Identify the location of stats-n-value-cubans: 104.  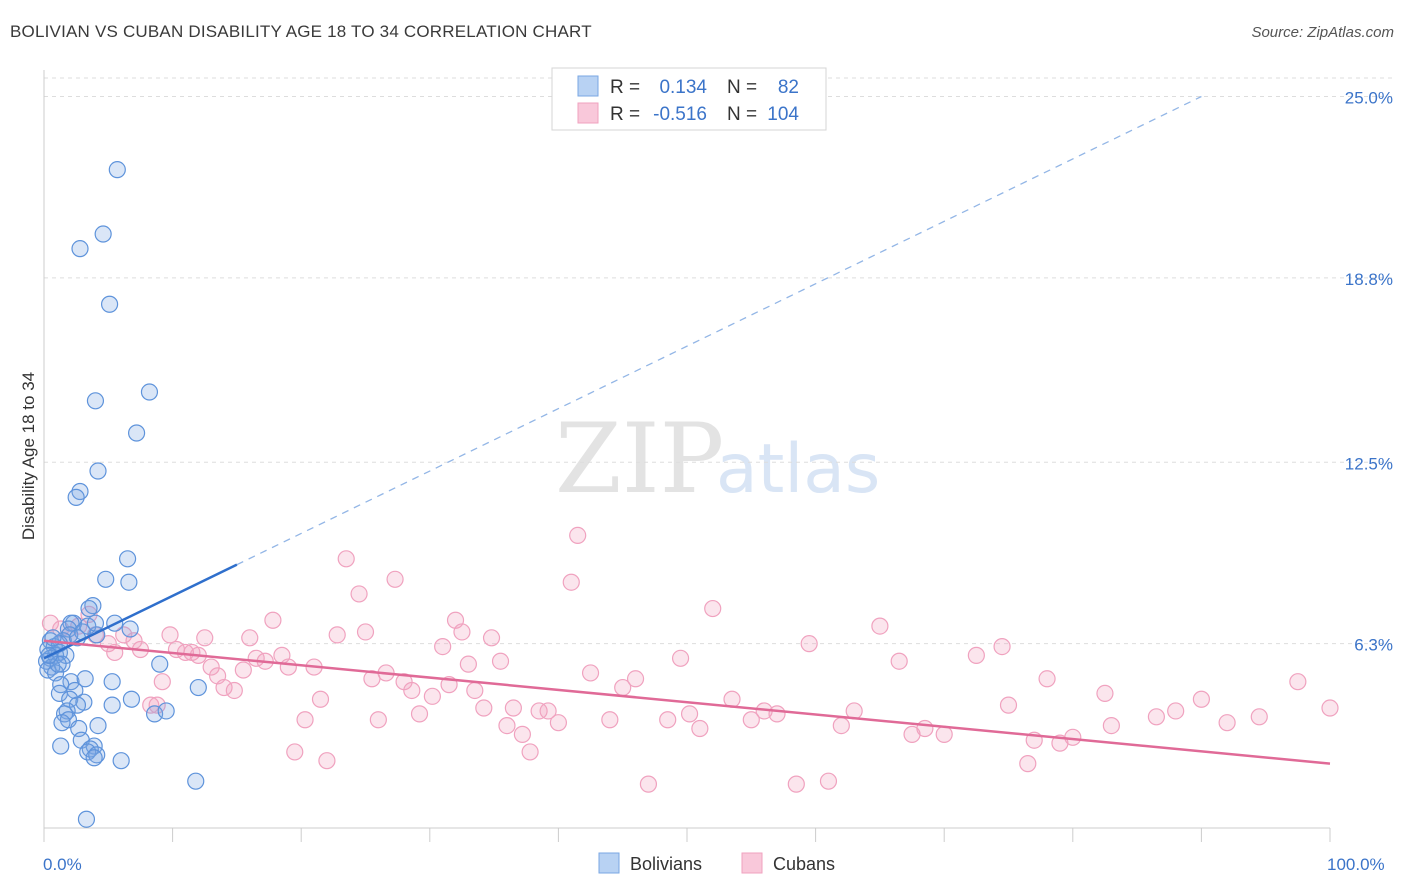
(783, 114).